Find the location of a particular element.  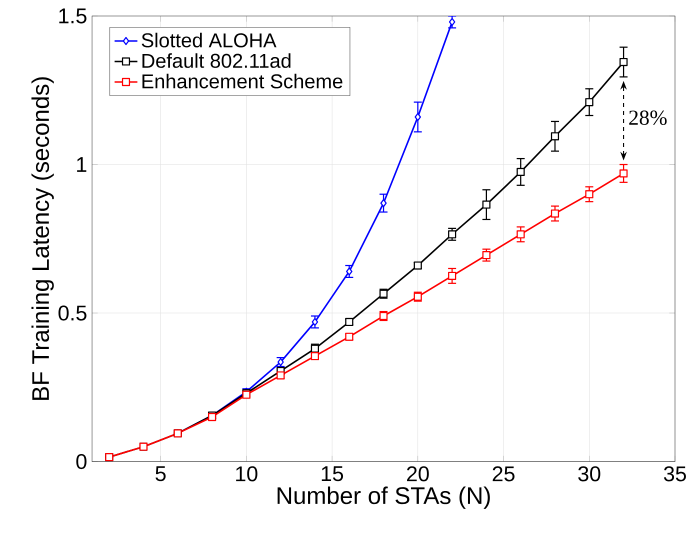

x-tick-label: 30 is located at coordinates (589, 474).